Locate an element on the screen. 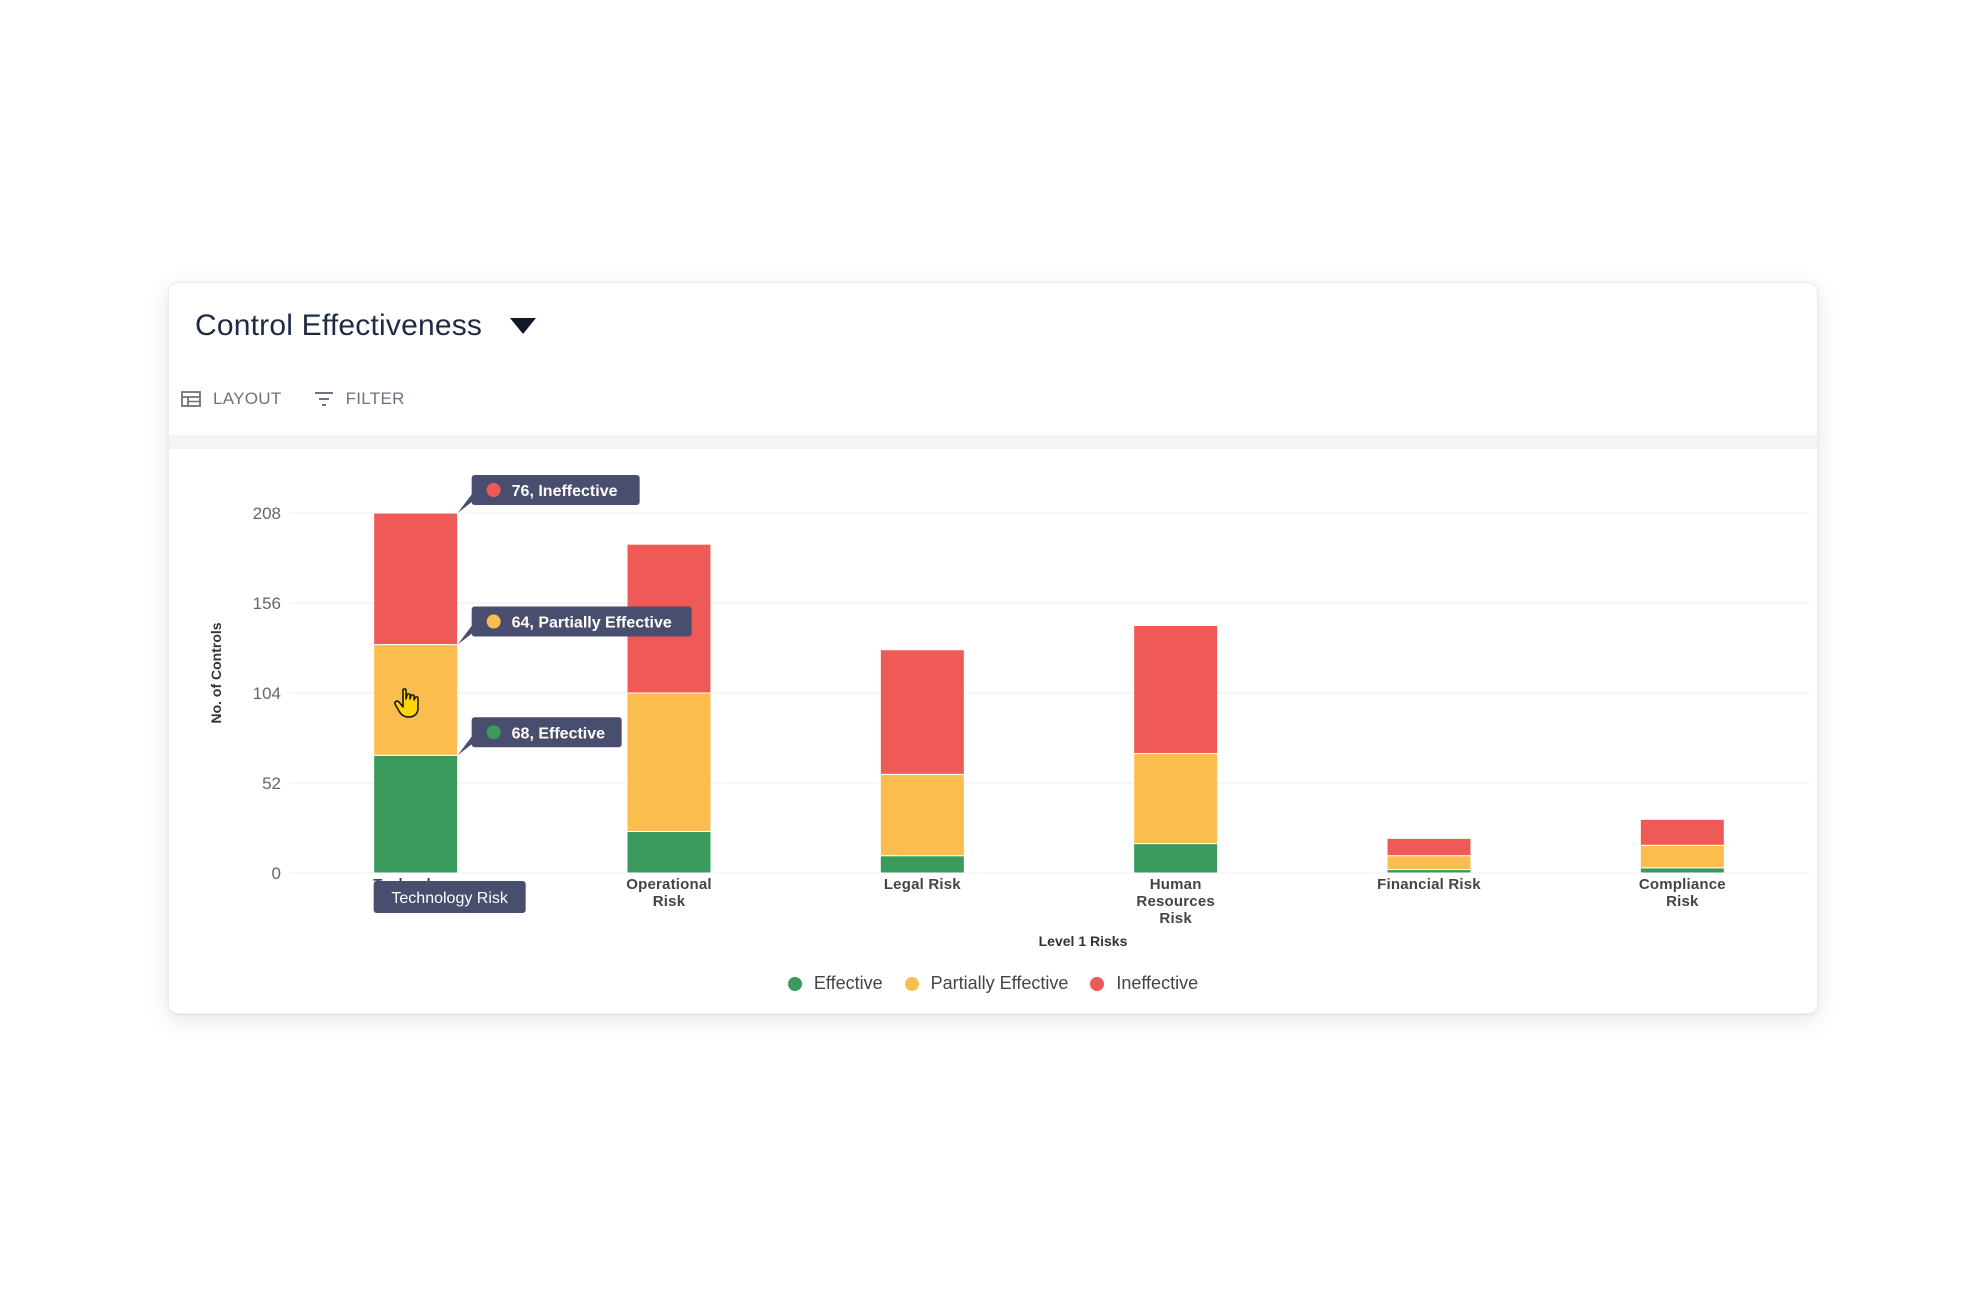 The height and width of the screenshot is (1313, 1975). category-tooltip-label: Technology Risk is located at coordinates (450, 898).